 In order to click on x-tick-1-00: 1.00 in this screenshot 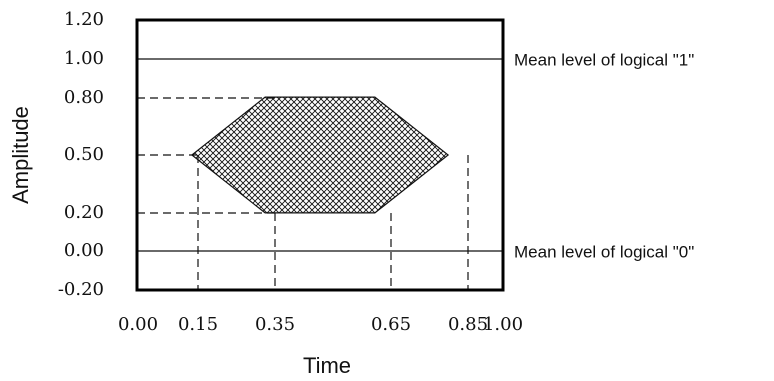, I will do `click(503, 324)`.